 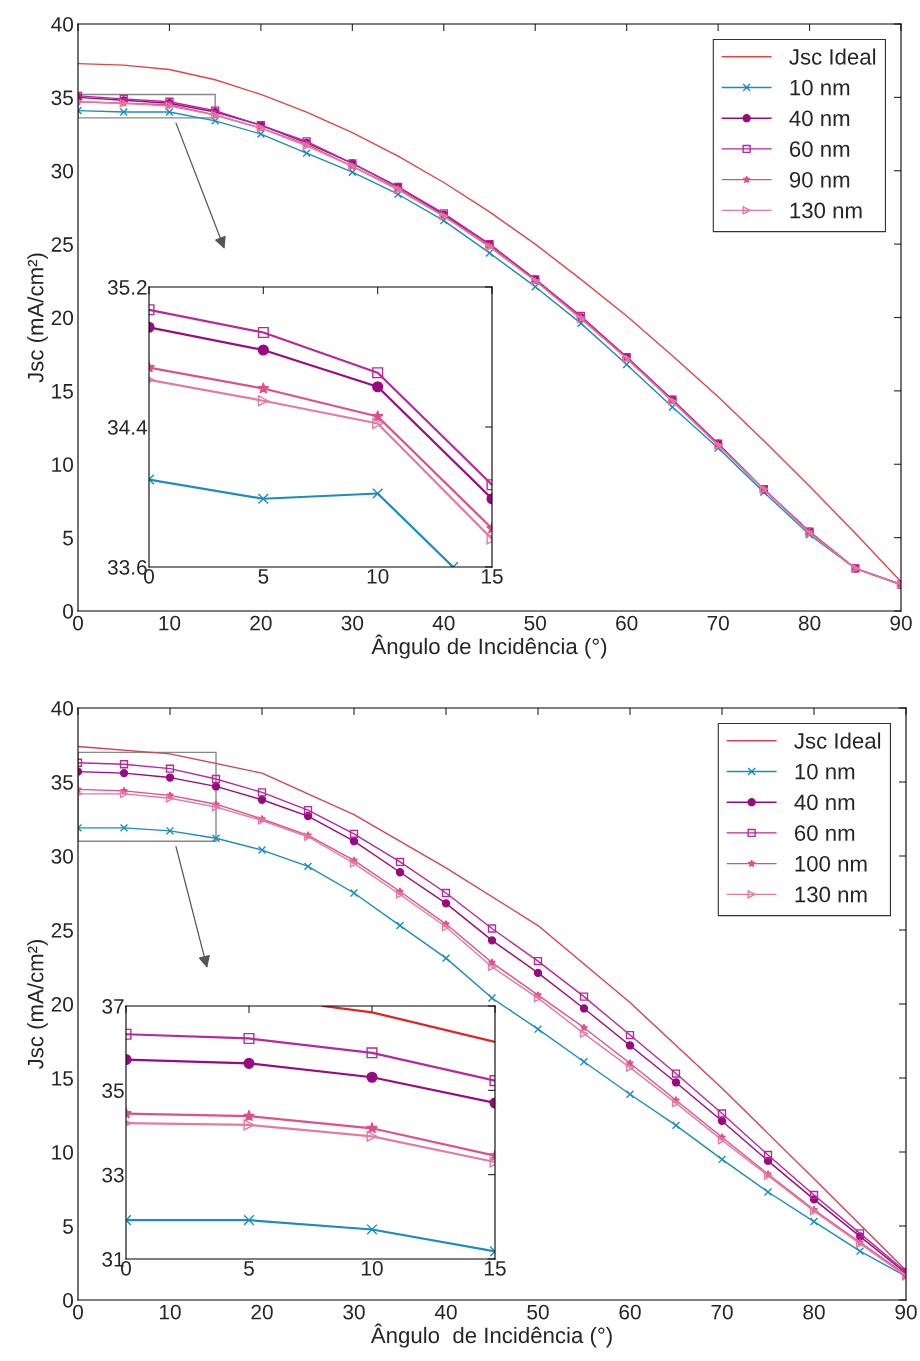 What do you see at coordinates (831, 863) in the screenshot?
I see `legend-label: 100 nm` at bounding box center [831, 863].